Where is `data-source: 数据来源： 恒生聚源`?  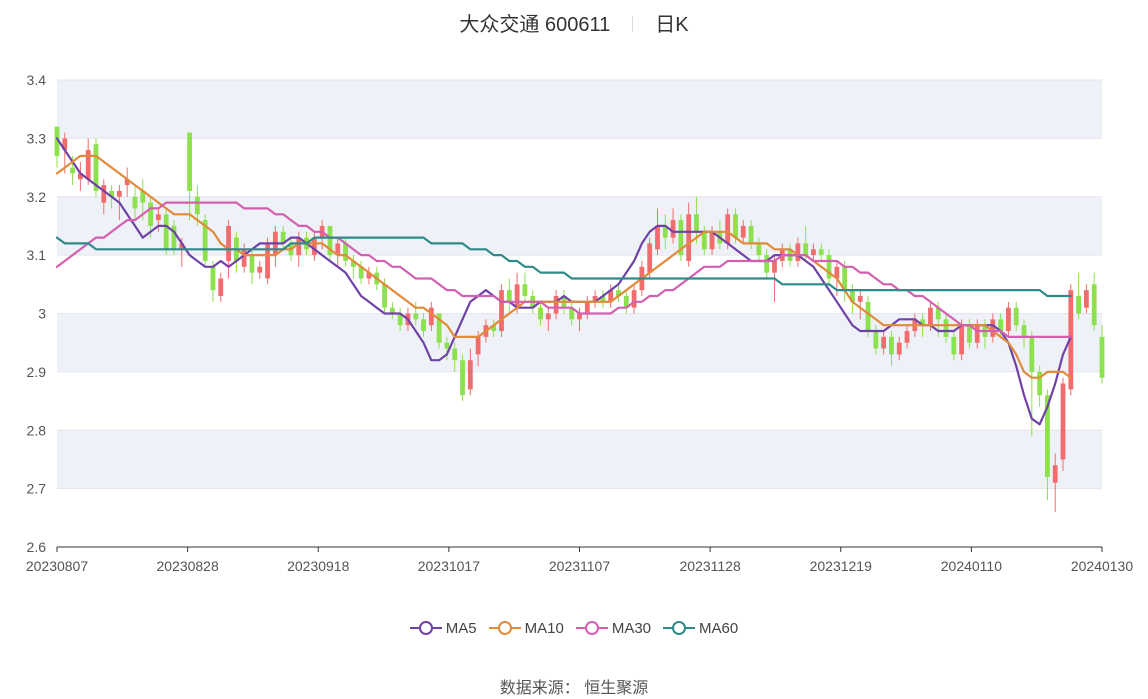 data-source: 数据来源： 恒生聚源 is located at coordinates (574, 686).